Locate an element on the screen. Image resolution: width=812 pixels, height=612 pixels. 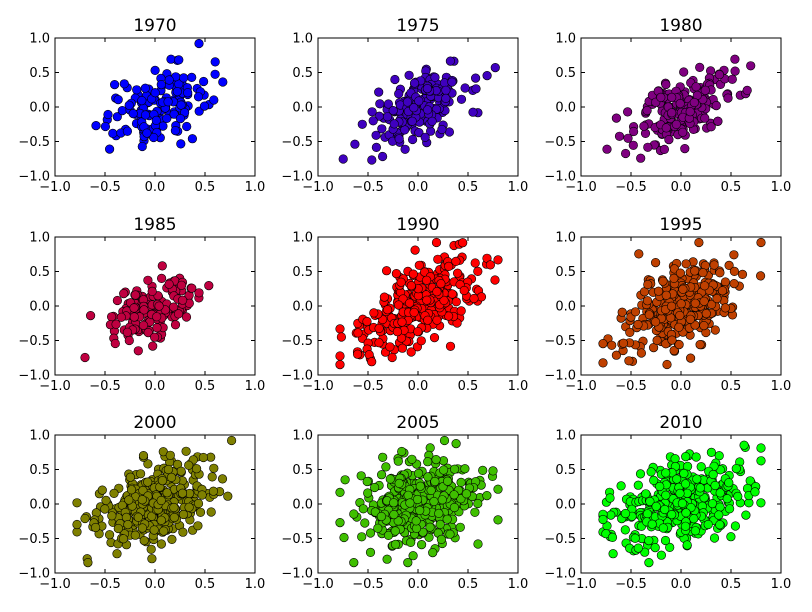
x-tick-label: 0.5 is located at coordinates (731, 584).